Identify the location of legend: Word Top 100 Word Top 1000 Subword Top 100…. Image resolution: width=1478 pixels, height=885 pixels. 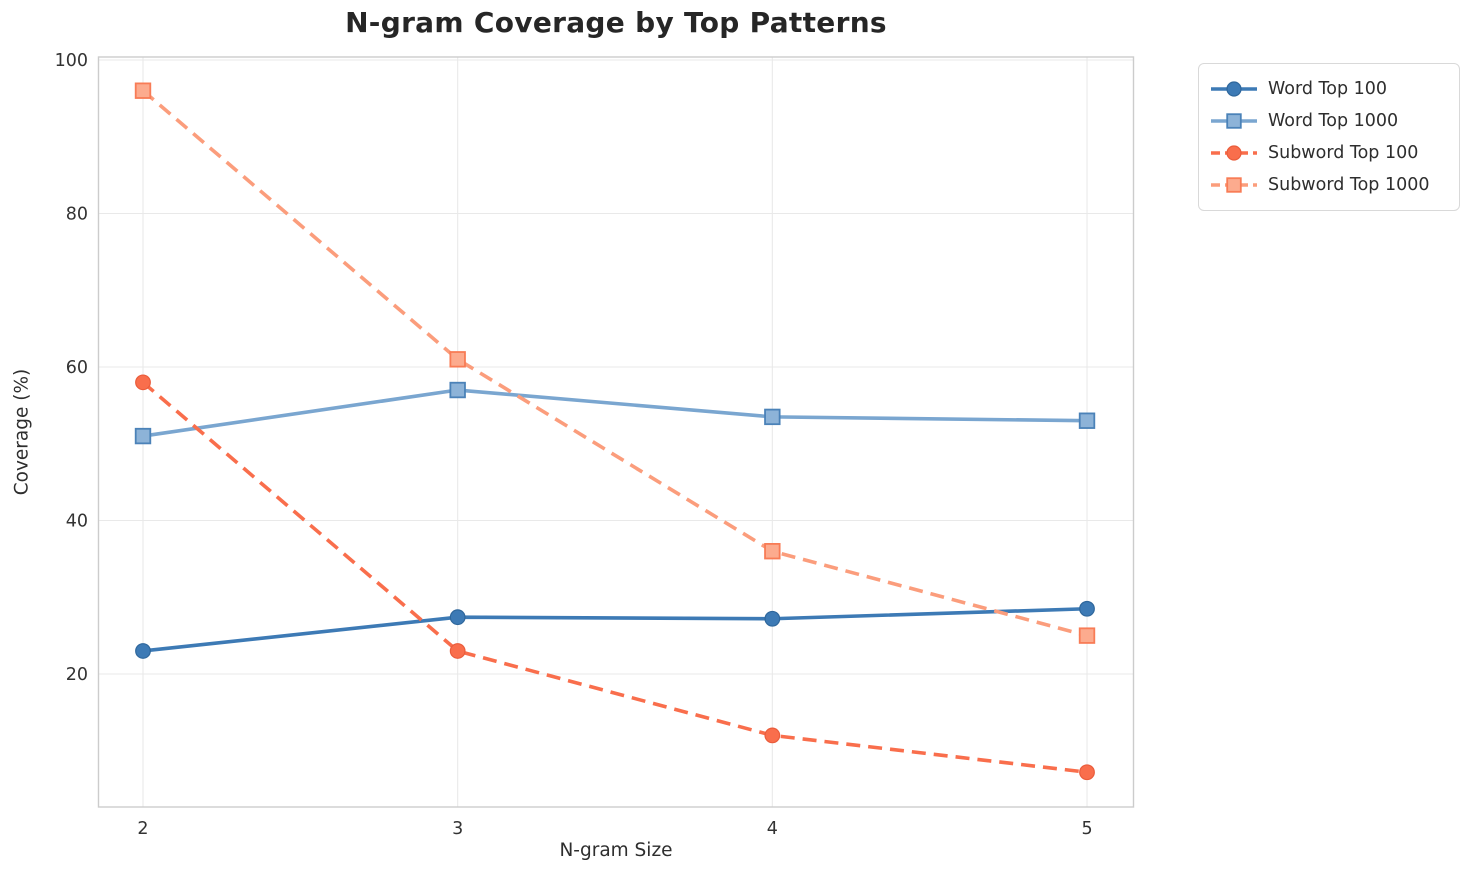
(1329, 137).